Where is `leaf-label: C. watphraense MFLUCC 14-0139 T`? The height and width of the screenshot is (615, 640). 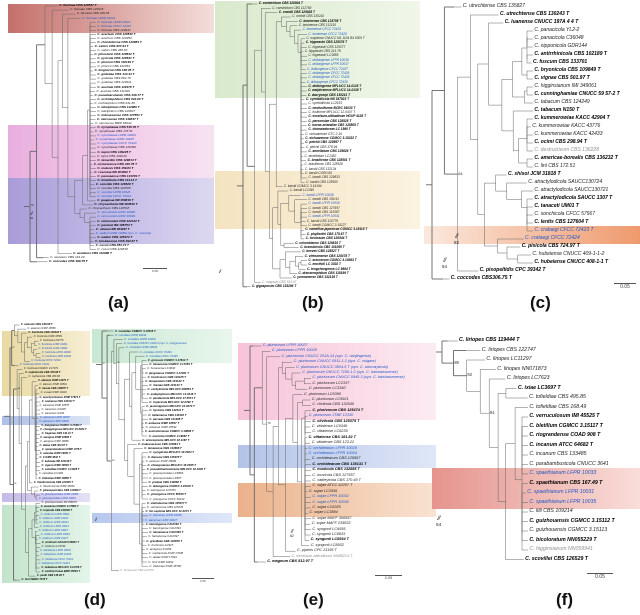
leaf-label: C. watphraense MFLUCC 14-0139 T is located at coordinates (335, 90).